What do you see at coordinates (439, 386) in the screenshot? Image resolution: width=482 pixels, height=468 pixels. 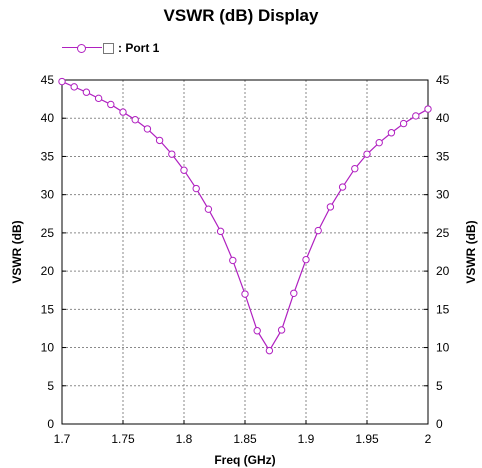 I see `y-tick-label-right: 5` at bounding box center [439, 386].